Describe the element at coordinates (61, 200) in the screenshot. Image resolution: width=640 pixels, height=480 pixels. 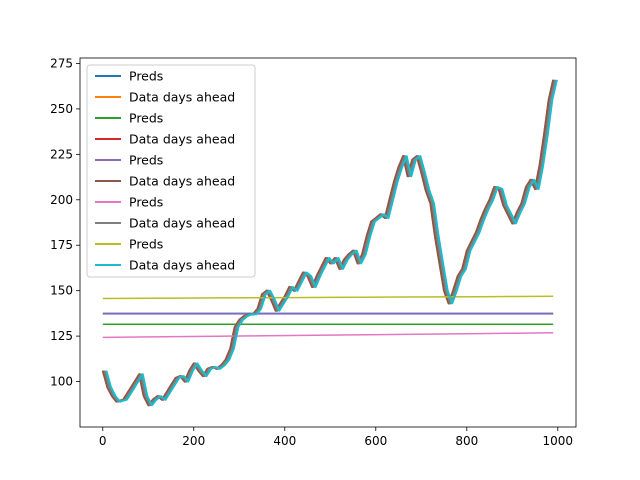
I see `y-tick-label: 200` at that location.